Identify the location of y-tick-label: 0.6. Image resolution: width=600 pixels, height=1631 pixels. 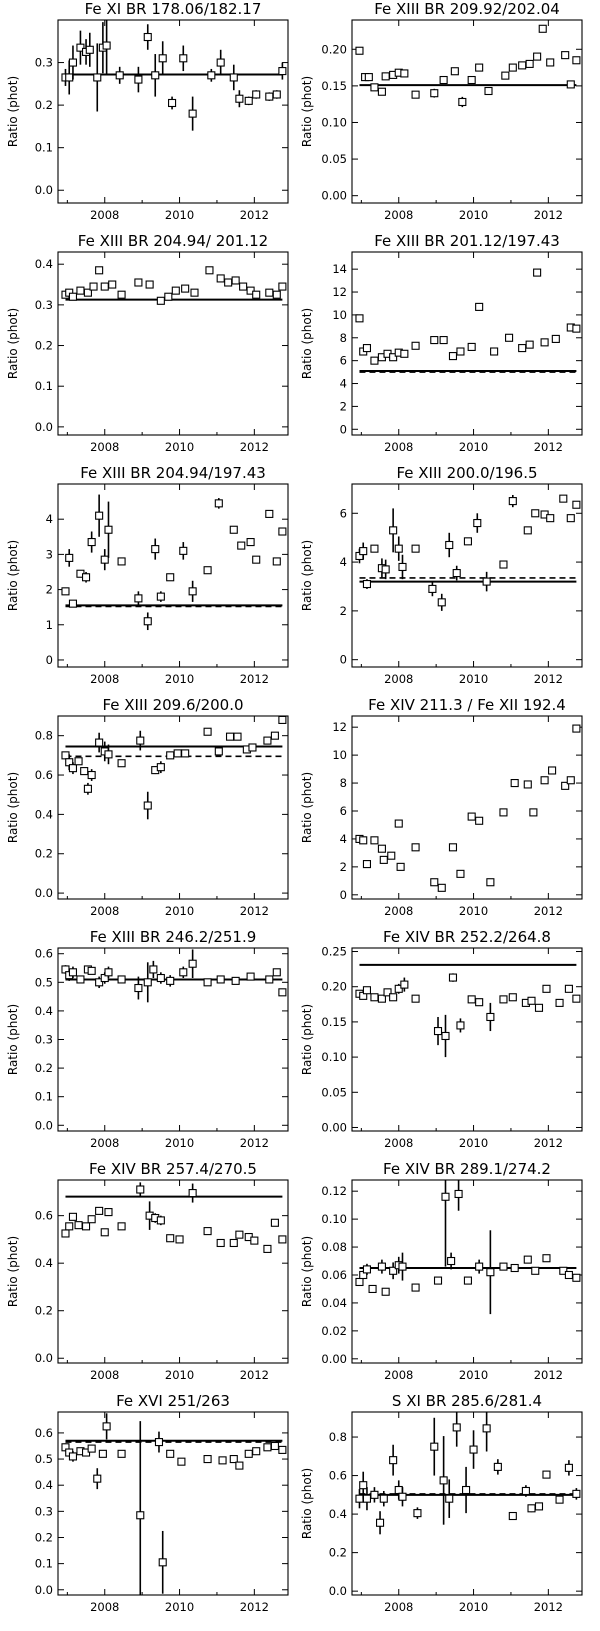
(44, 1216).